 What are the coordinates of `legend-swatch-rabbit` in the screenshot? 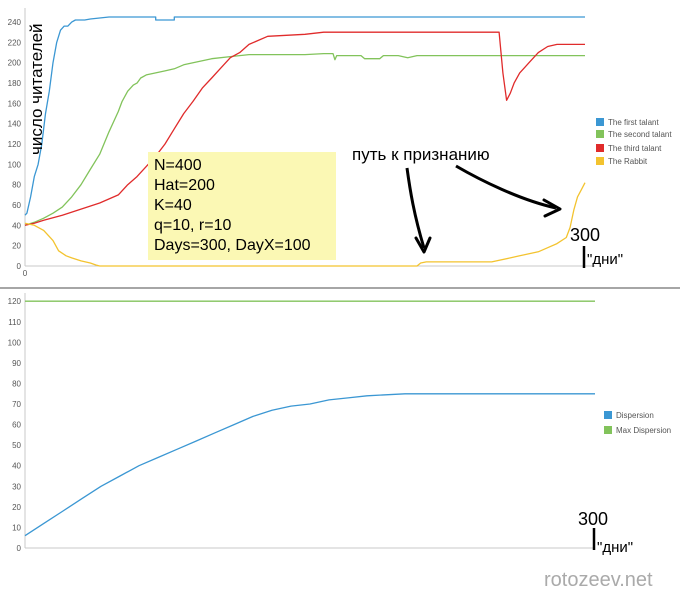 It's located at (600, 161).